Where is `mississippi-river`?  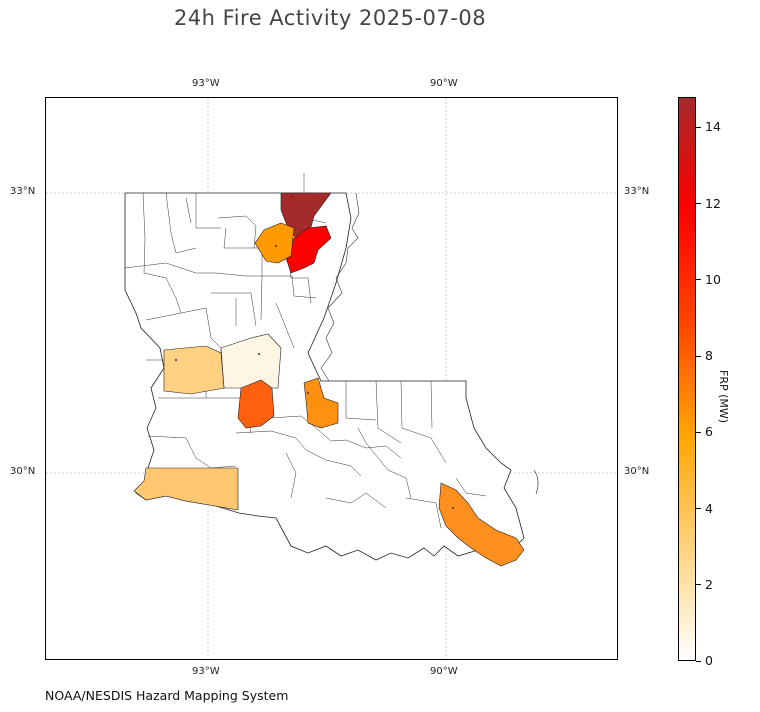 mississippi-river is located at coordinates (340, 287).